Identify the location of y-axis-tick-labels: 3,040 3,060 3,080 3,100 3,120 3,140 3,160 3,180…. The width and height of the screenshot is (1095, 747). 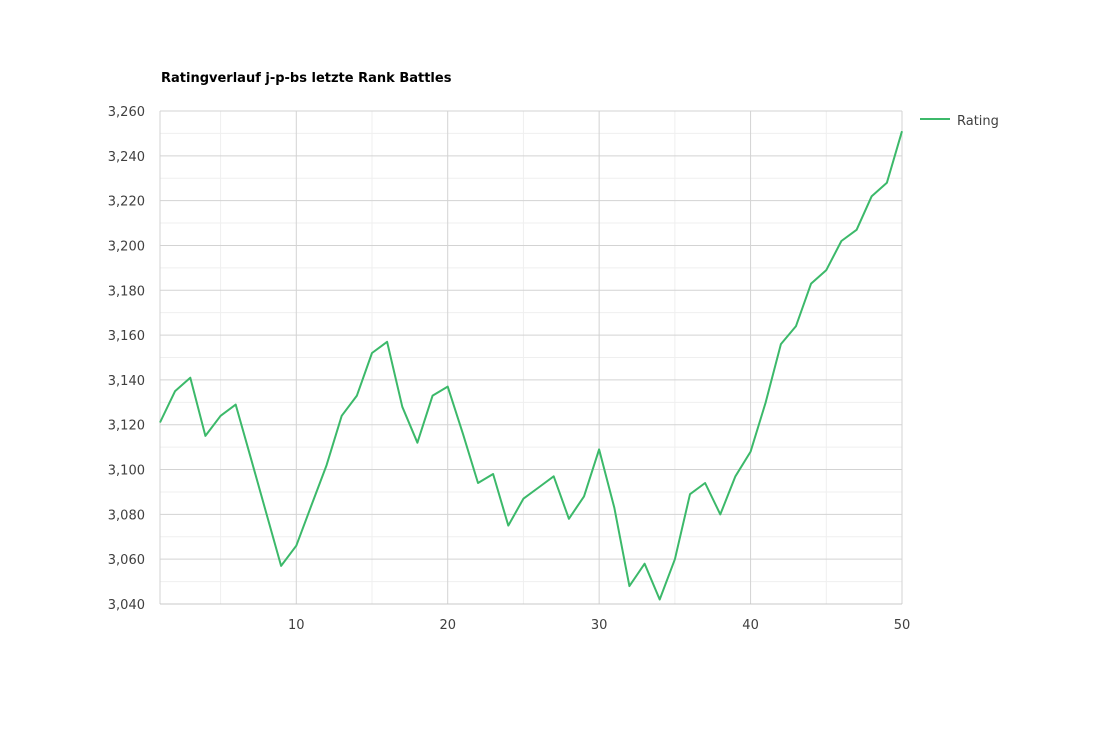
(126, 359).